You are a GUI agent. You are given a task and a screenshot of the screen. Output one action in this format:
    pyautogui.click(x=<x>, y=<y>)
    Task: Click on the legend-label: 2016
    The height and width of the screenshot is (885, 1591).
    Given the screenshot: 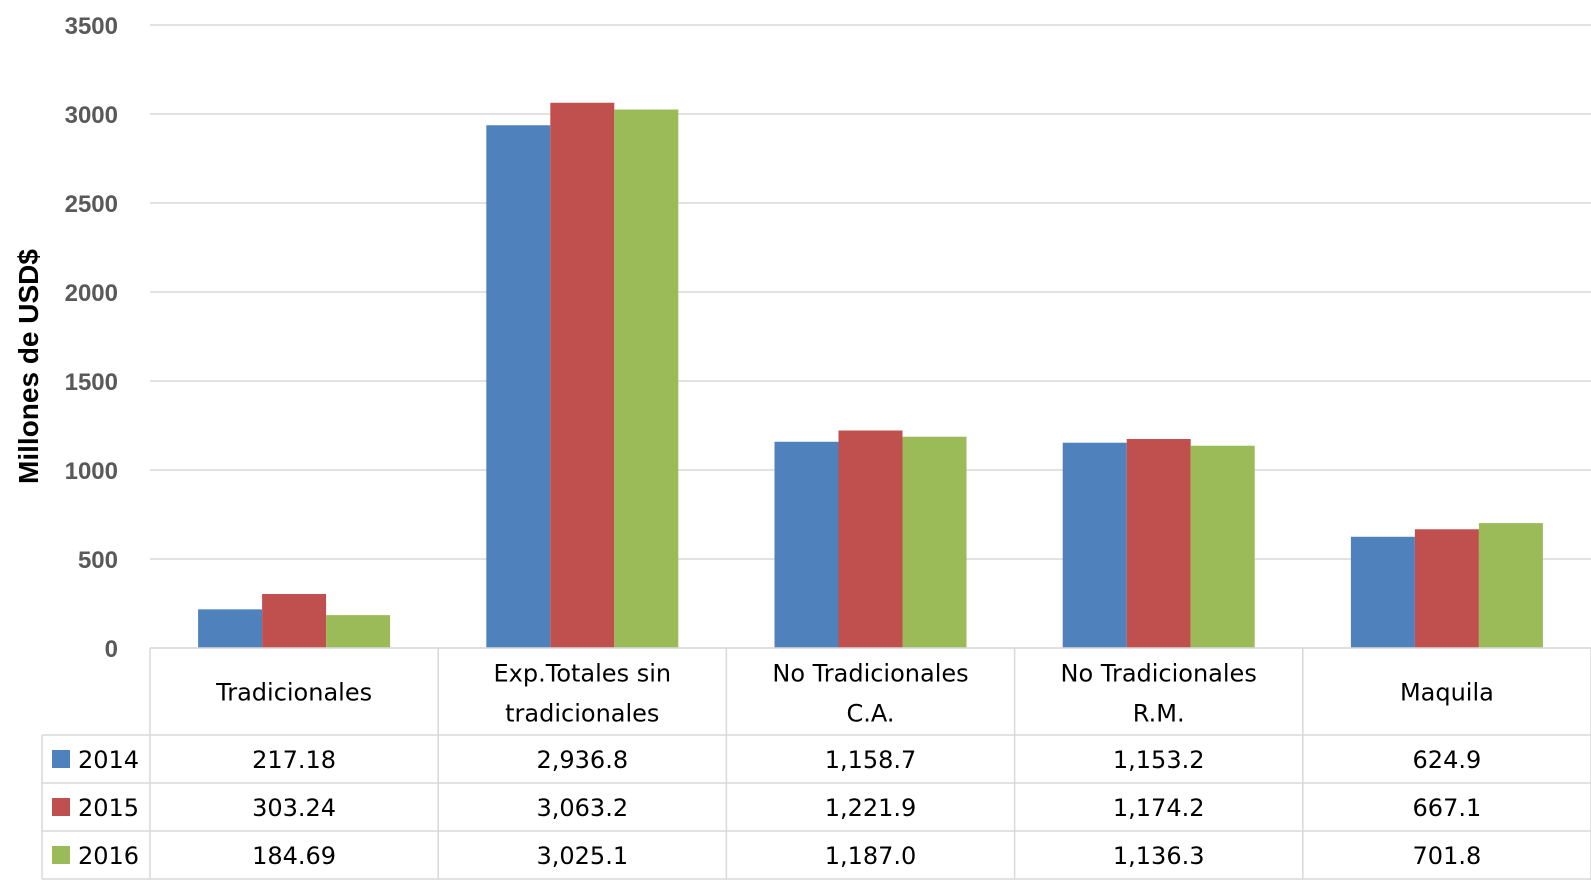 What is the action you would take?
    pyautogui.click(x=108, y=856)
    